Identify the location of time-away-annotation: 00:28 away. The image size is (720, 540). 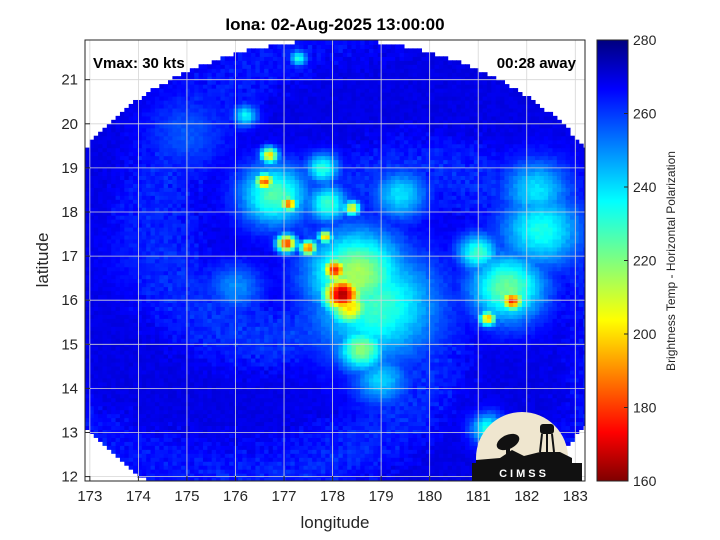
(537, 63).